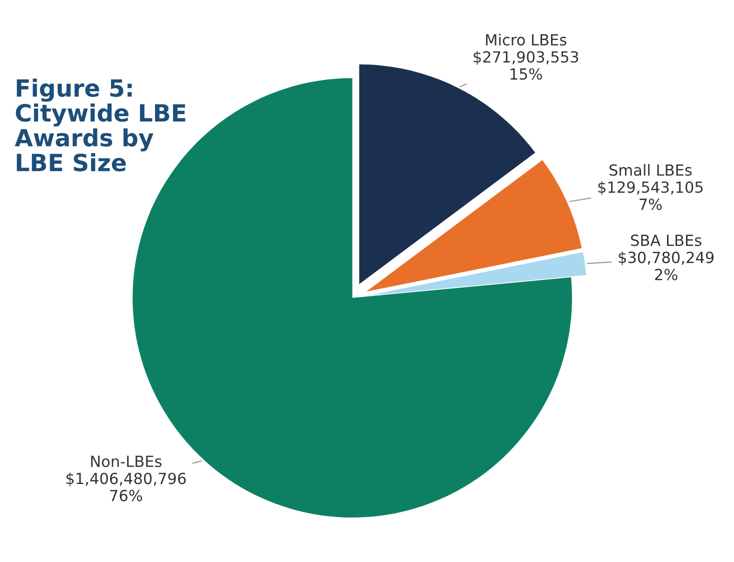  What do you see at coordinates (526, 40) in the screenshot?
I see `slice-label: Micro LBEs` at bounding box center [526, 40].